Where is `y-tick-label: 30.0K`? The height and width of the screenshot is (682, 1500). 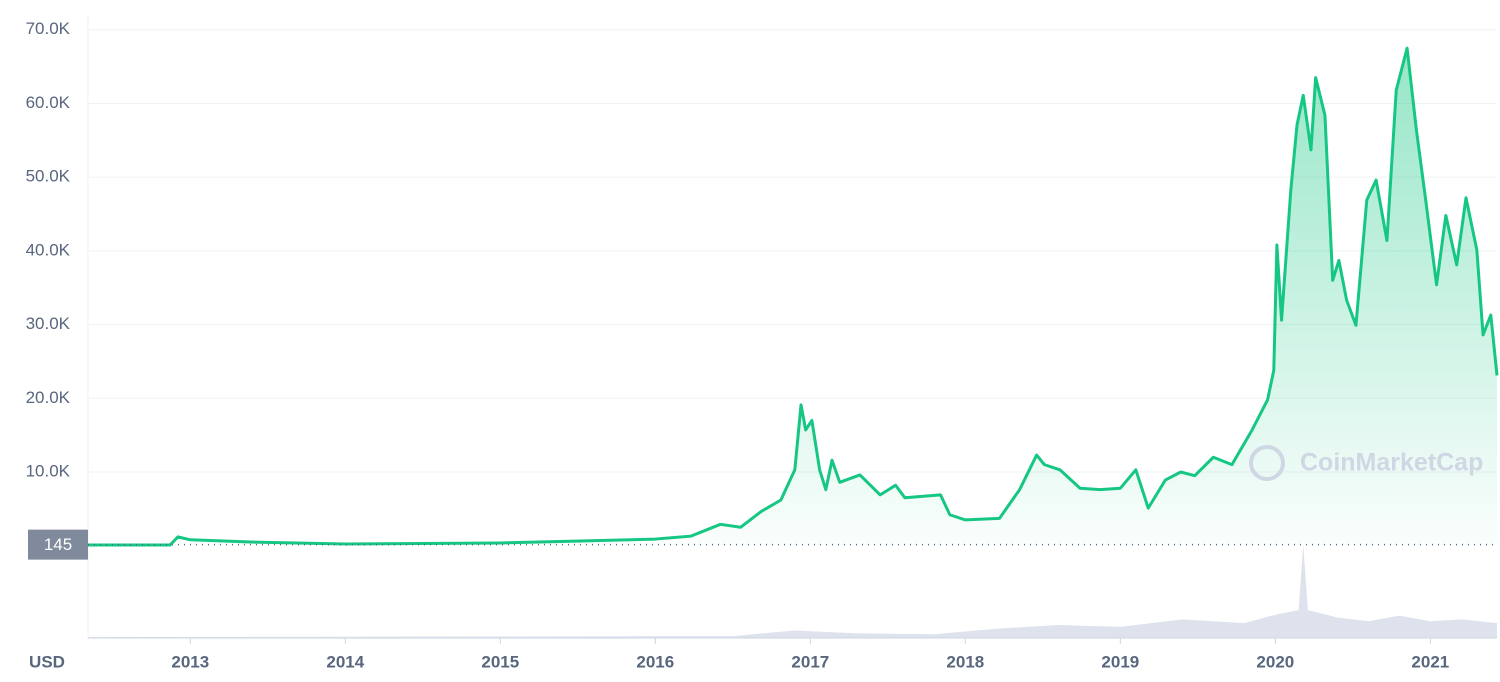
y-tick-label: 30.0K is located at coordinates (48, 323).